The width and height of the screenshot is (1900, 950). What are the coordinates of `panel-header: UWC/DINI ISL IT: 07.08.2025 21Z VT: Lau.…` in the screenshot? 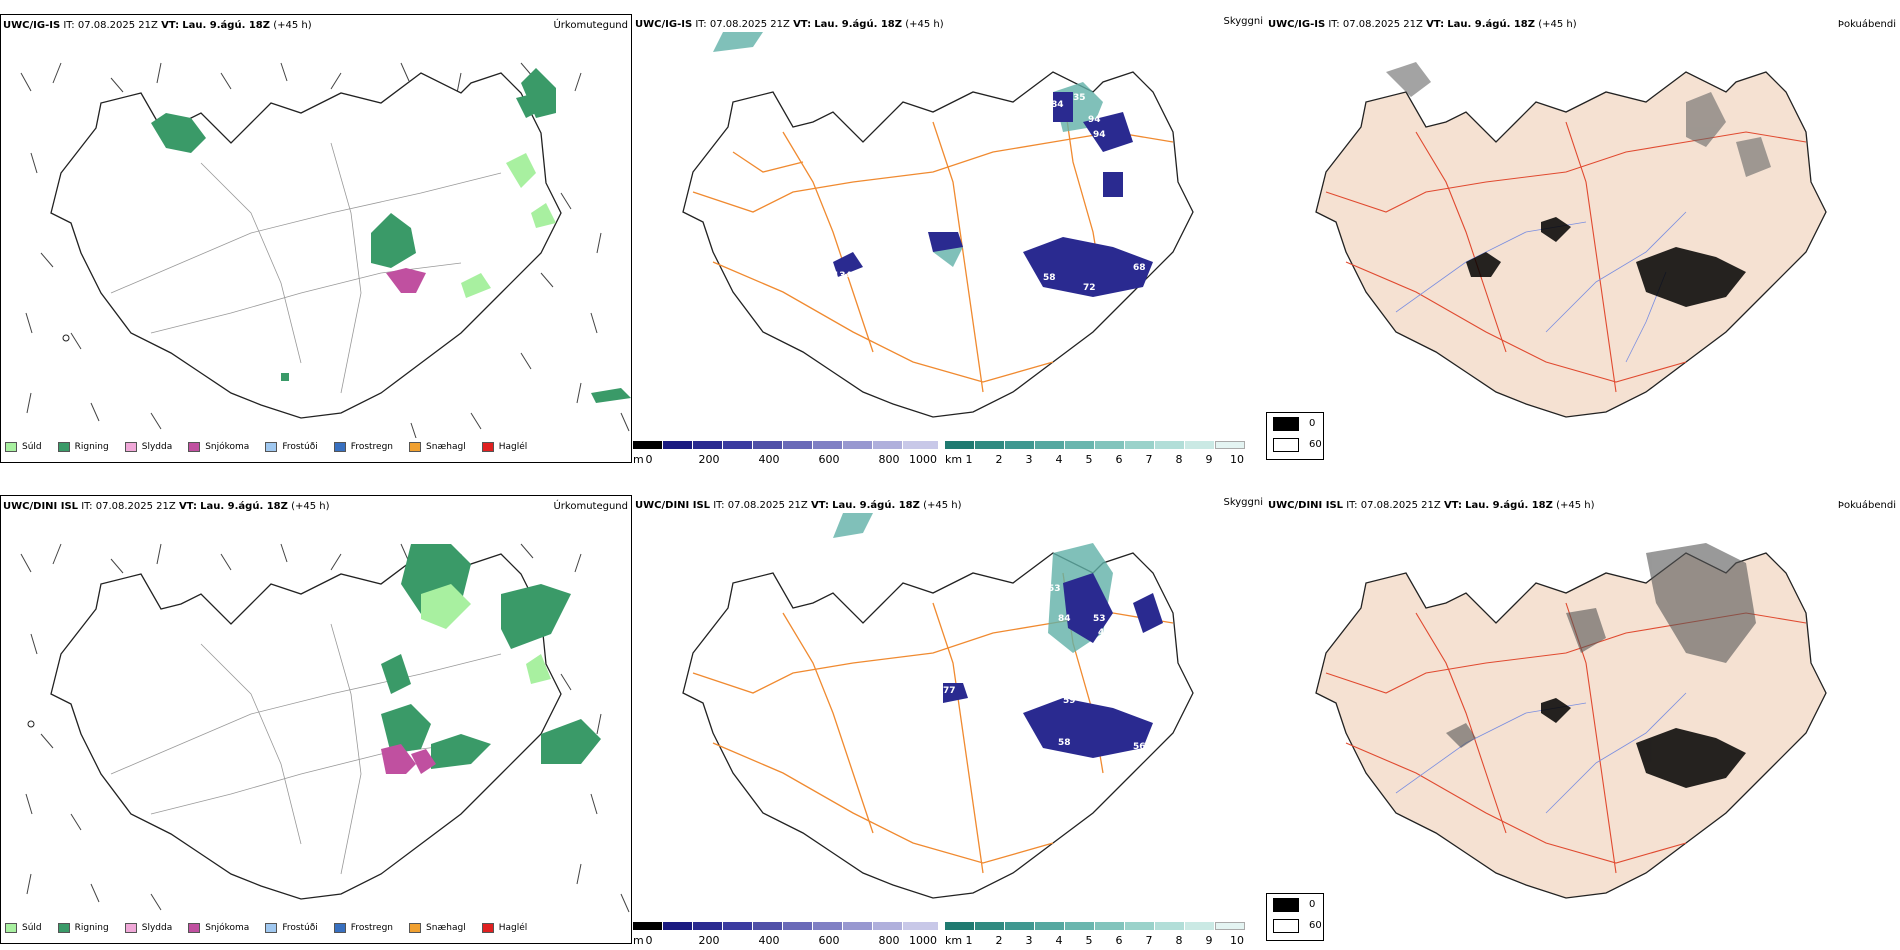 It's located at (798, 505).